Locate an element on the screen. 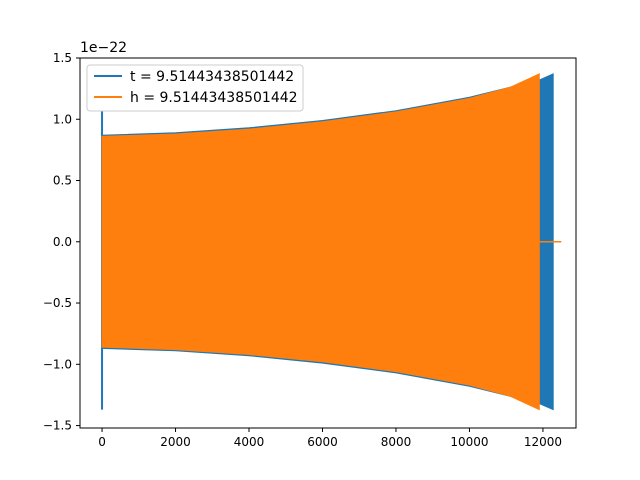  y-offset-label: 1e−22 is located at coordinates (103, 48).